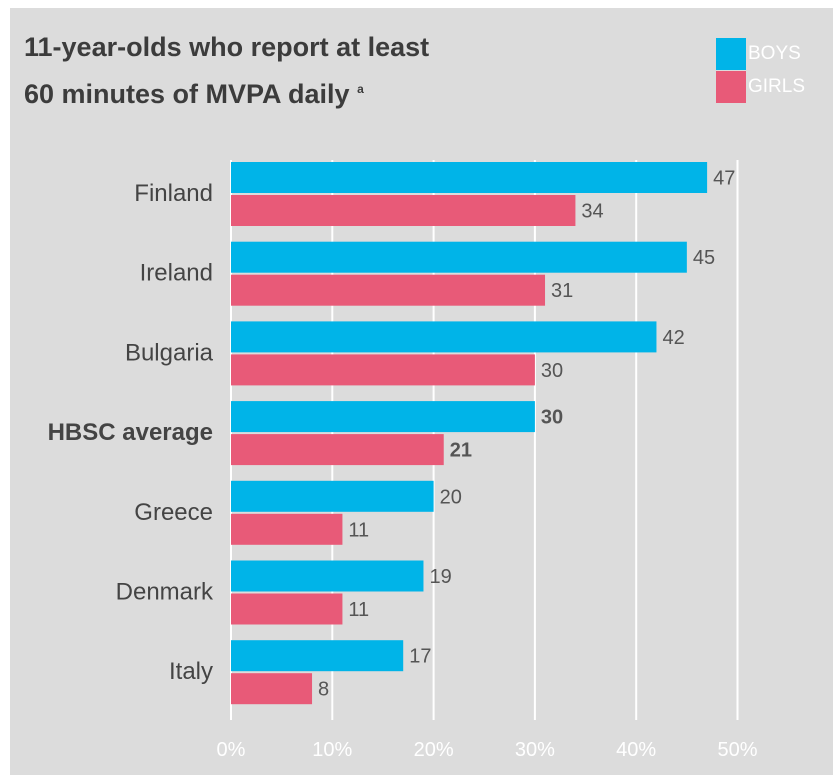 This screenshot has height=775, width=833. What do you see at coordinates (434, 750) in the screenshot?
I see `x-tick-label-2: 20%` at bounding box center [434, 750].